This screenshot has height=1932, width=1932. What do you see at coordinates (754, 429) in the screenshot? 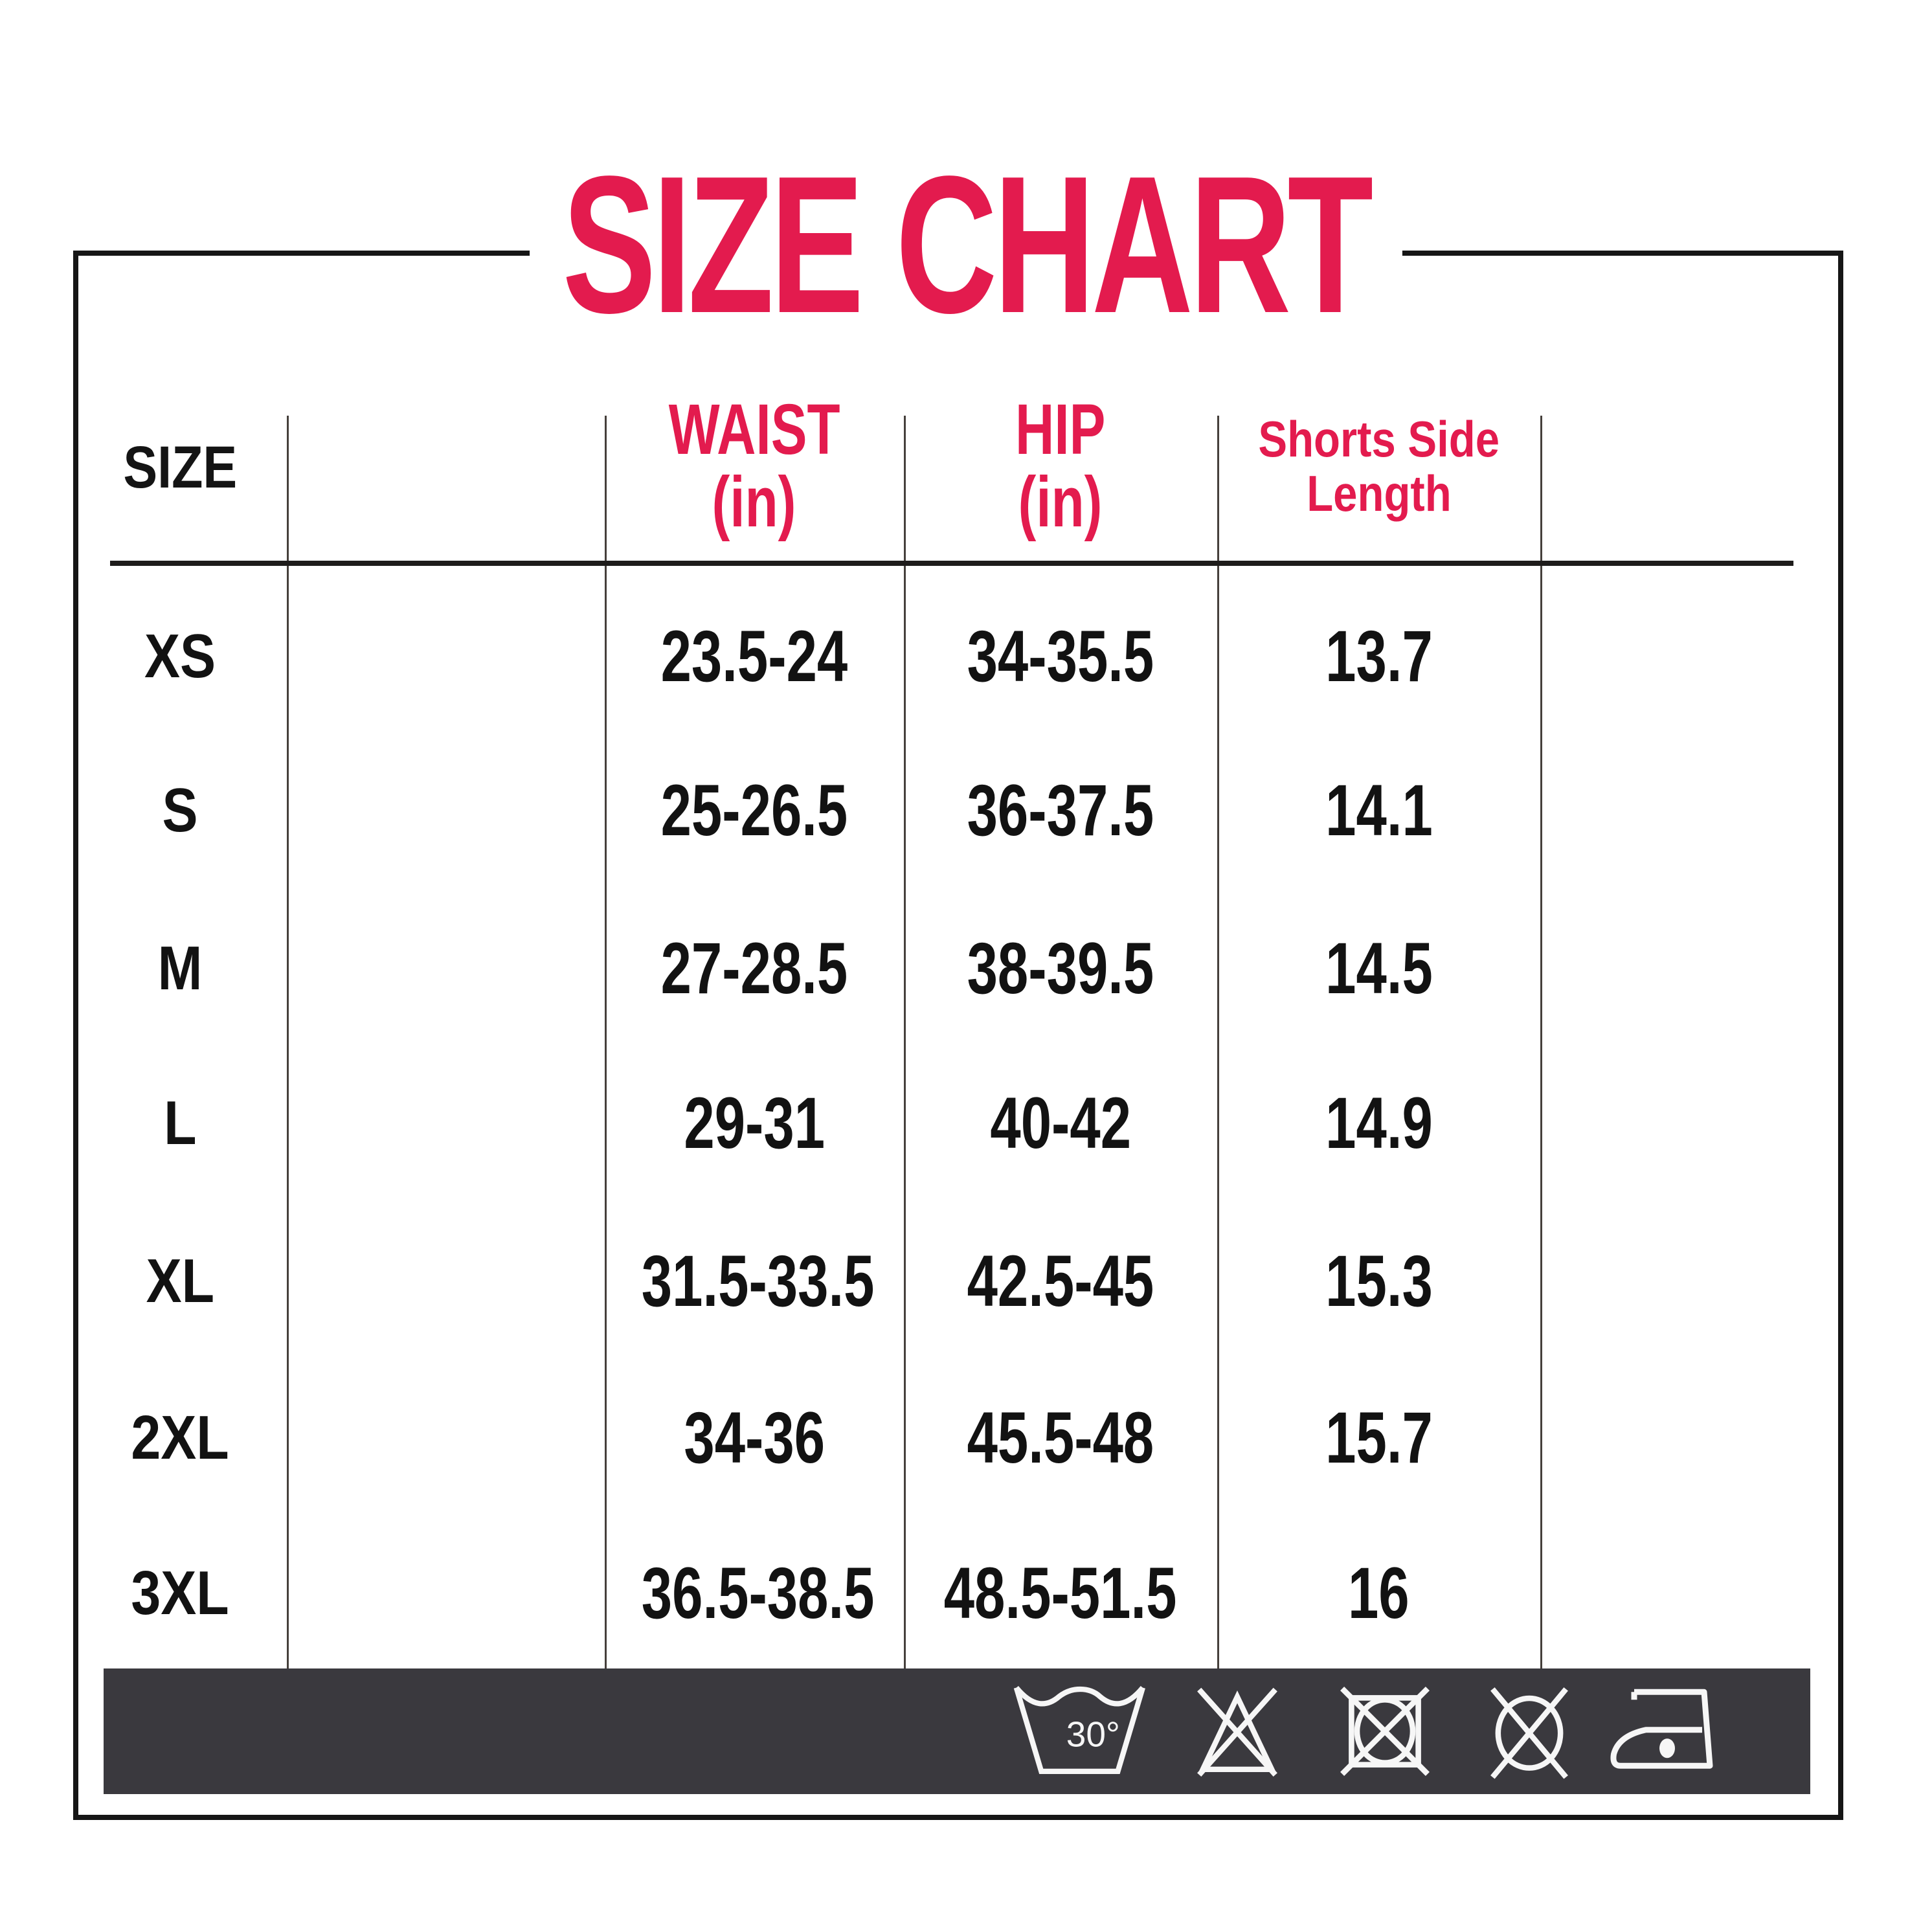
I see `header-label: WAIST` at bounding box center [754, 429].